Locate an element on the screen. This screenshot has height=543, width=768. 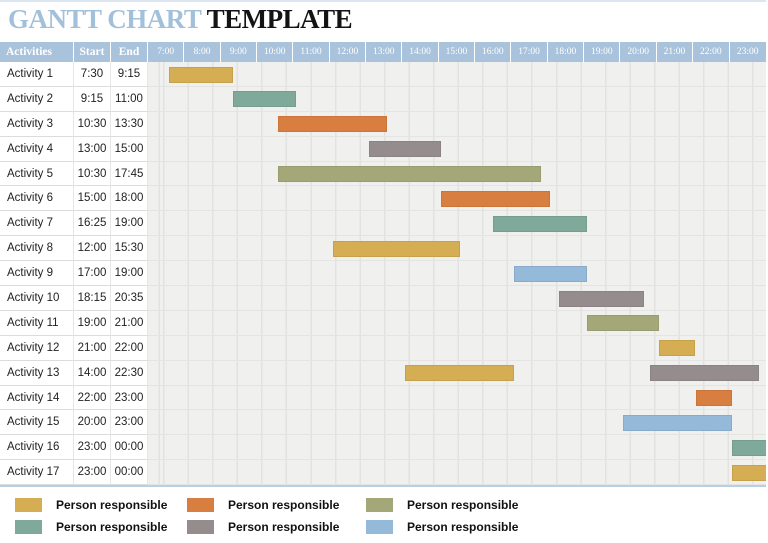
legend-item-gold: Person responsible is located at coordinates (91, 505).